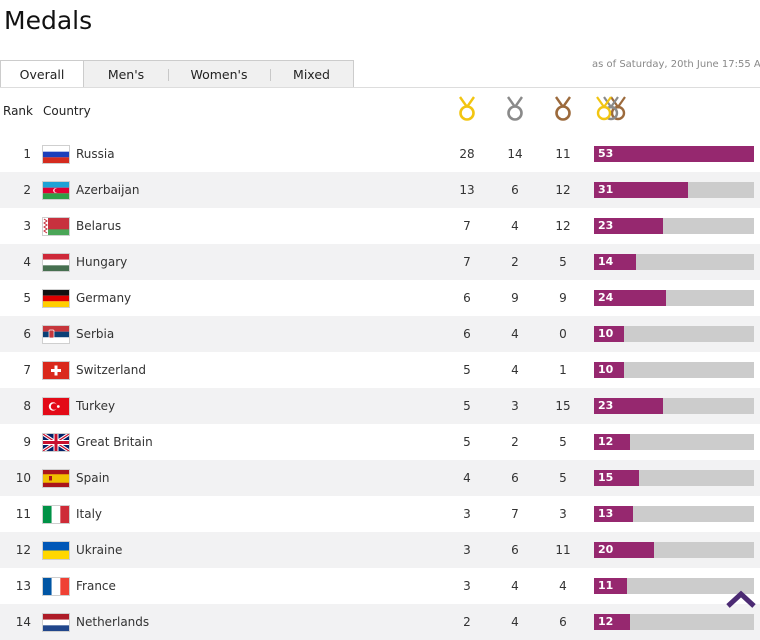  What do you see at coordinates (606, 549) in the screenshot?
I see `total-count: 20` at bounding box center [606, 549].